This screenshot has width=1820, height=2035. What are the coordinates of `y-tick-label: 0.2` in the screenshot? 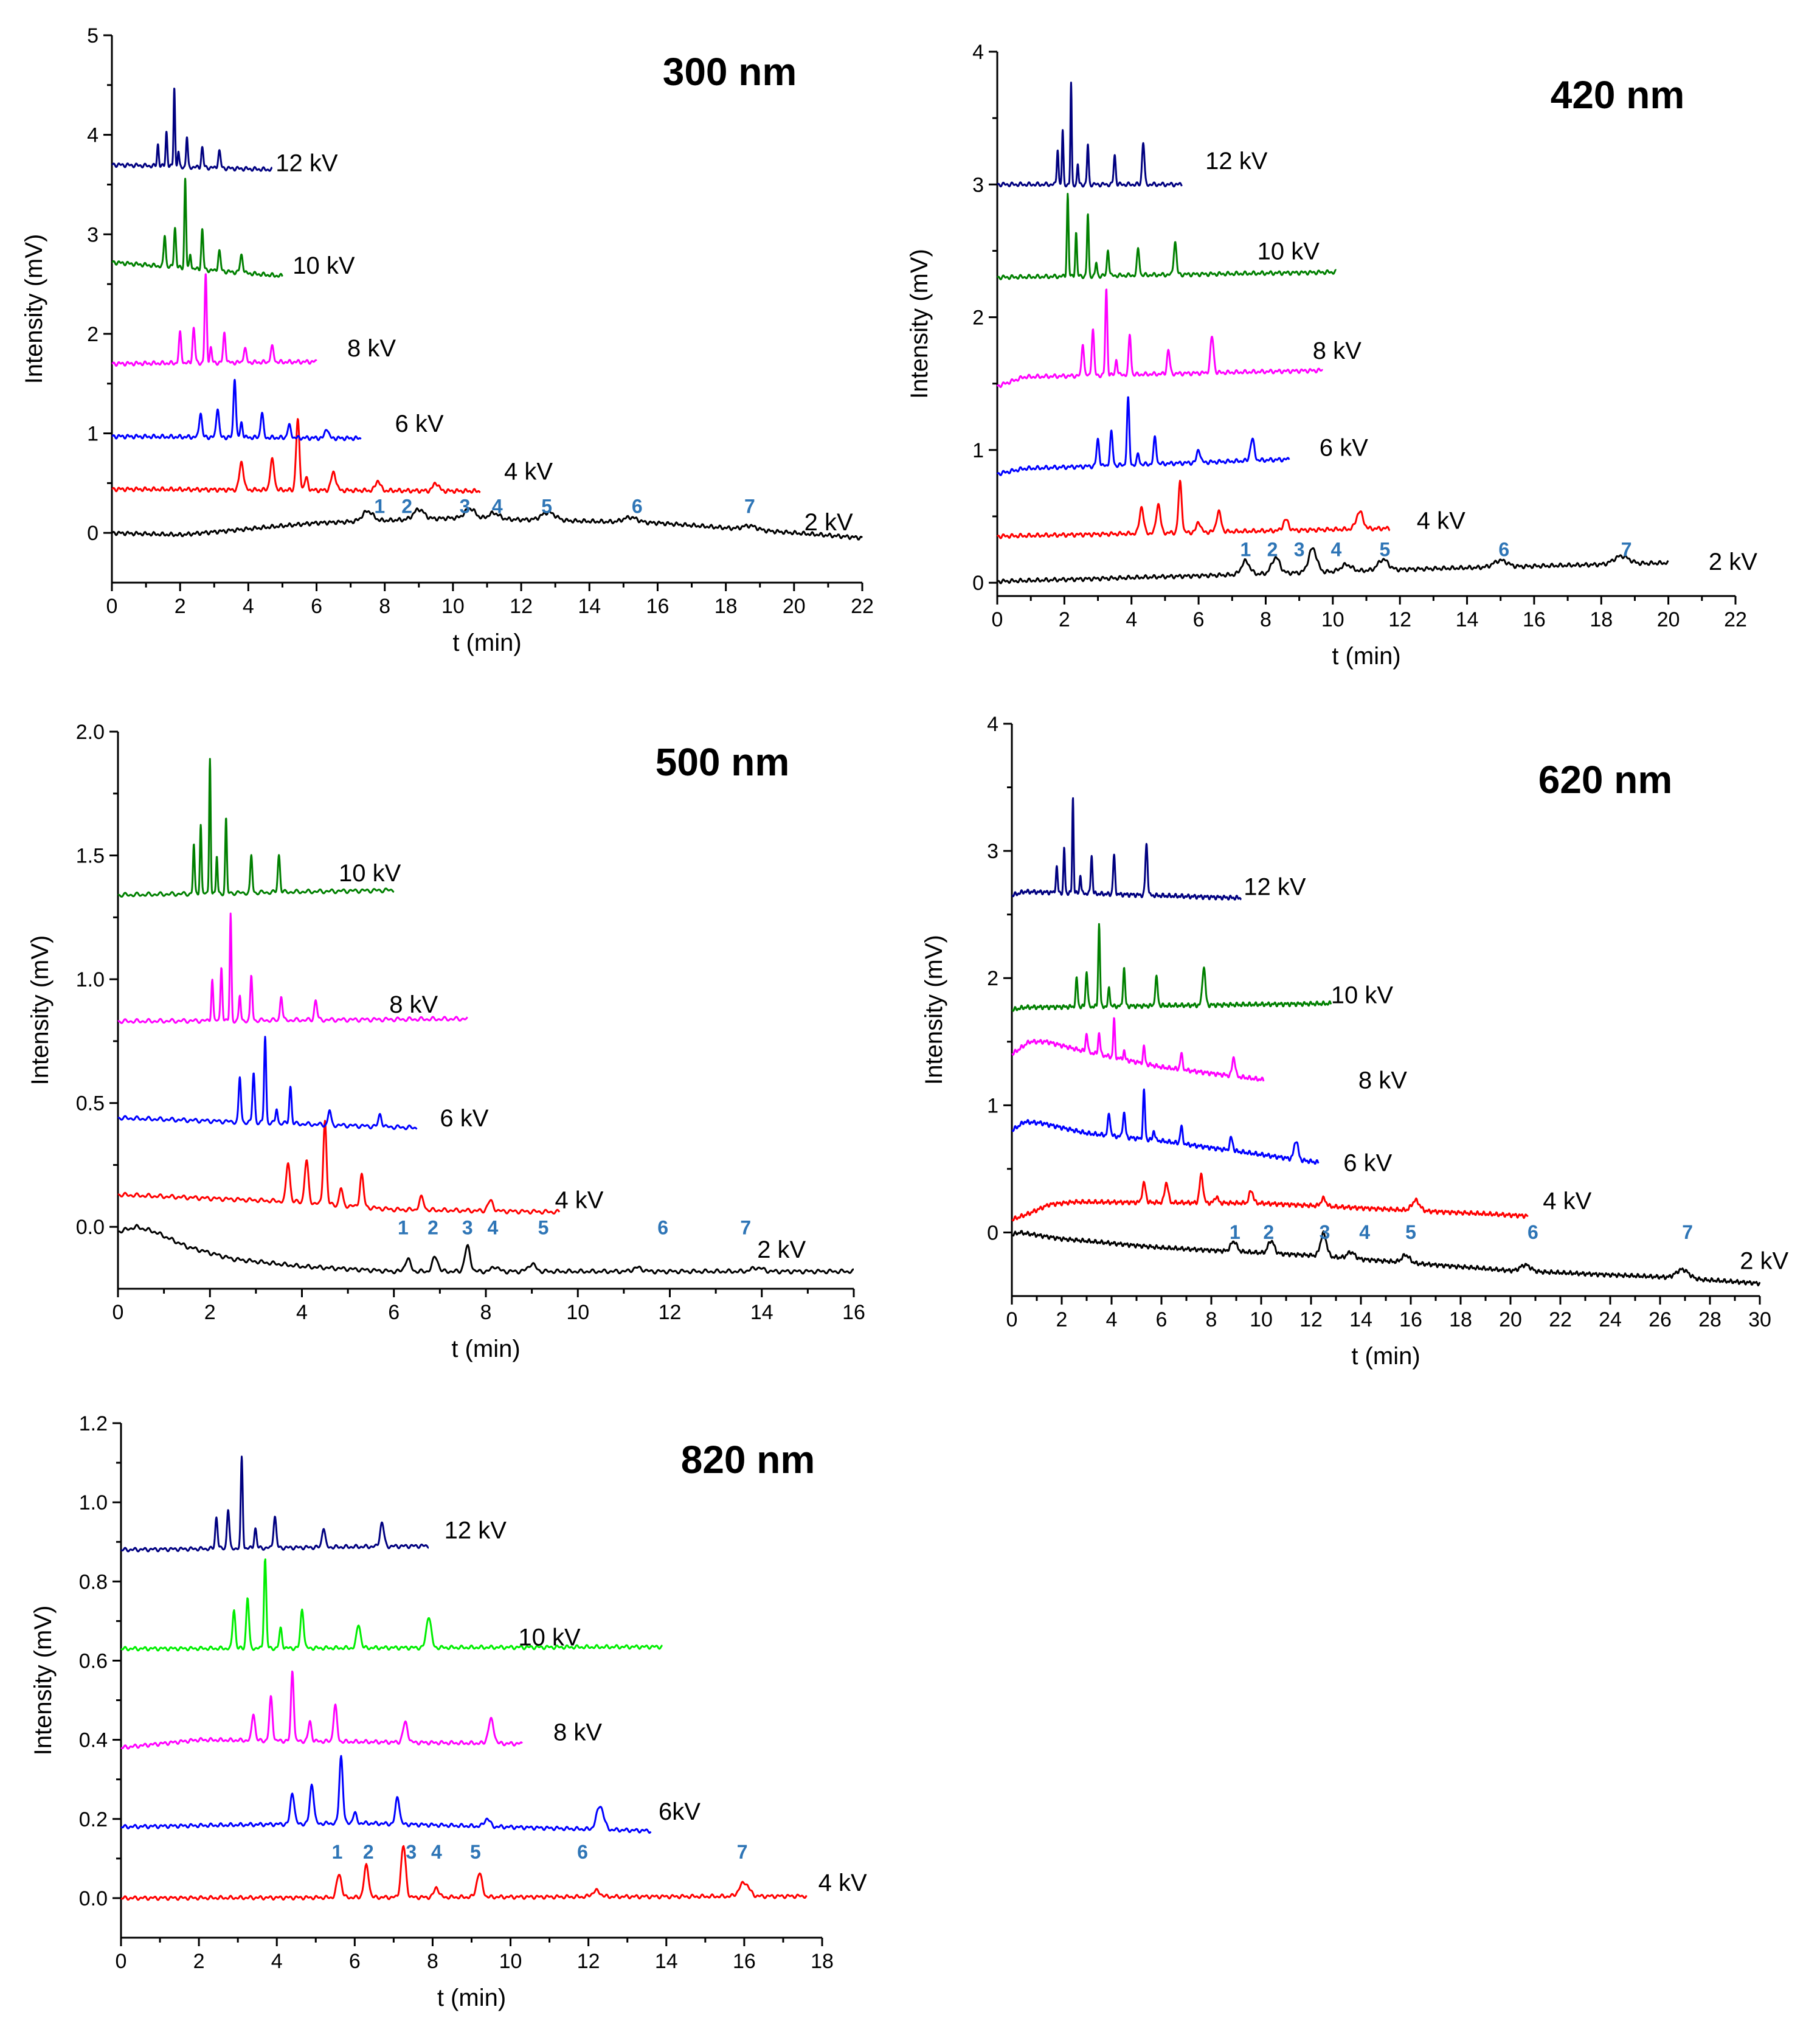 It's located at (93, 1819).